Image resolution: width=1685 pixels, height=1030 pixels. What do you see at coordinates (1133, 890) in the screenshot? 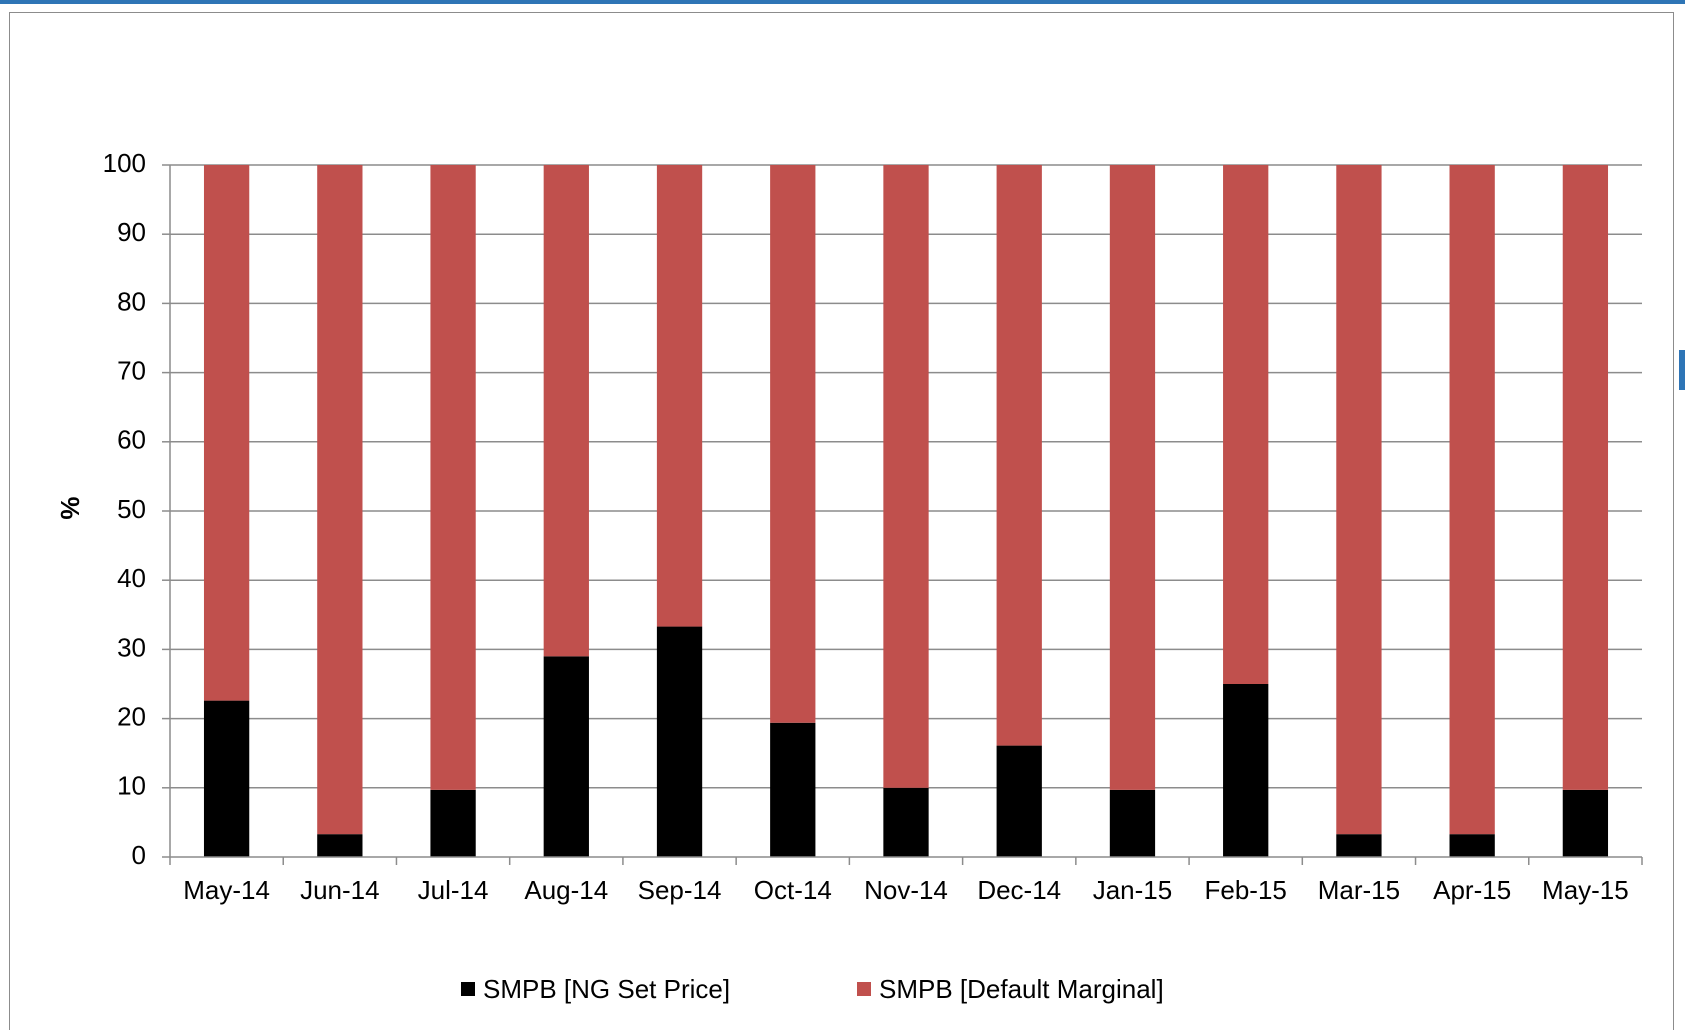
I see `x-tick-label-Jan-15: Jan-15` at bounding box center [1133, 890].